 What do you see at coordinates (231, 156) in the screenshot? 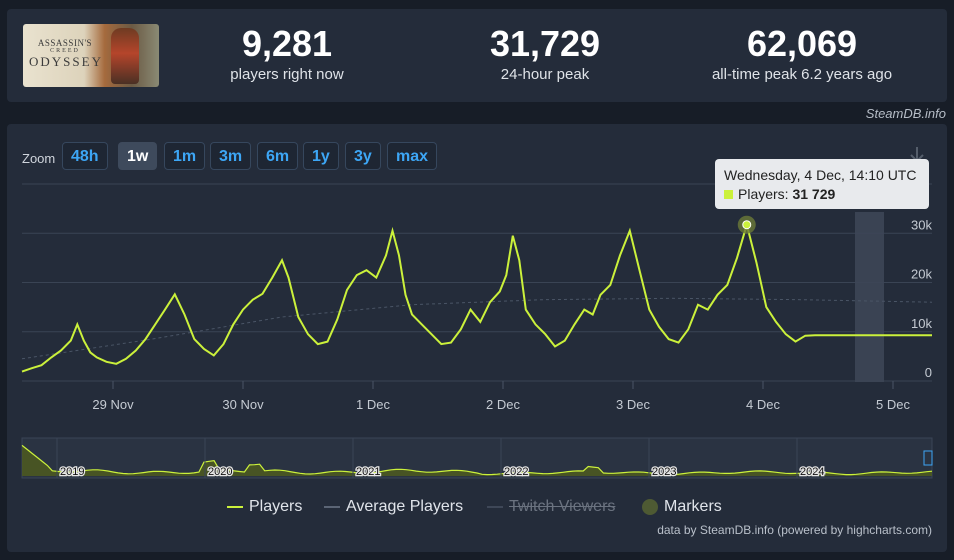
I see `zoom-3m-button: 3m` at bounding box center [231, 156].